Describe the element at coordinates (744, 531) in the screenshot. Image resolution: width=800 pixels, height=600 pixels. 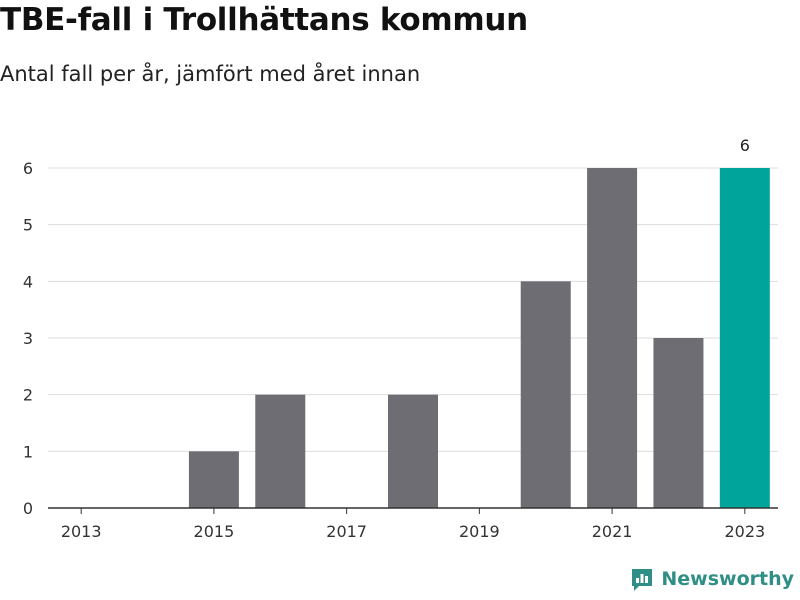
I see `x-tick-label: 2023` at that location.